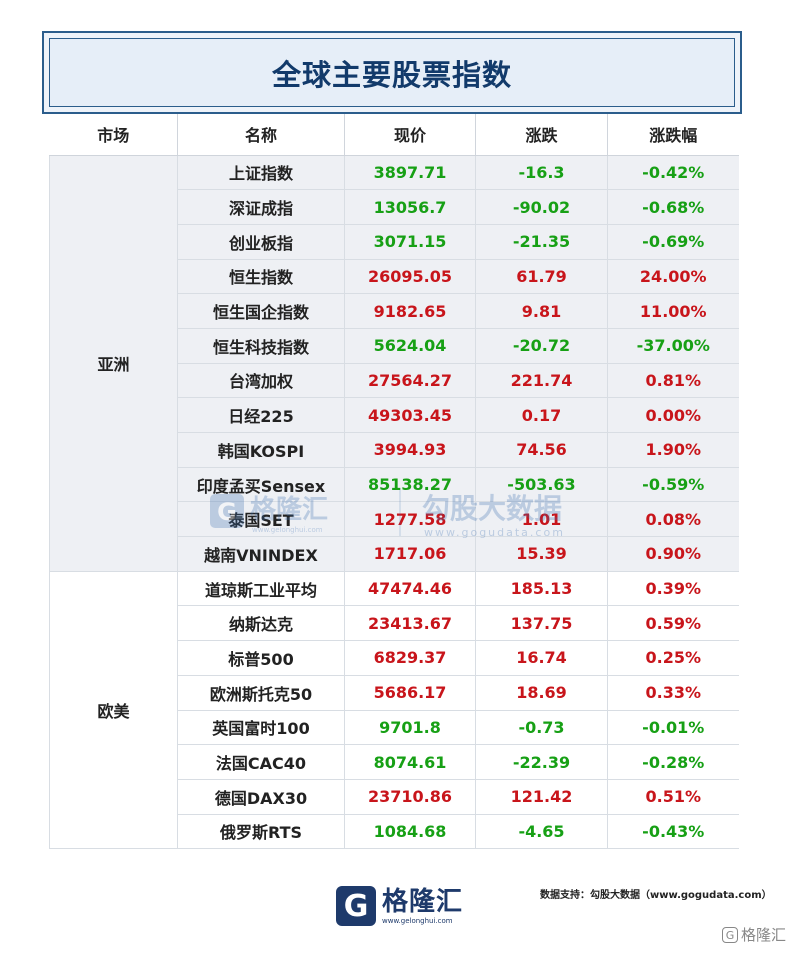 The image size is (794, 955). What do you see at coordinates (261, 207) in the screenshot?
I see `index-name-cell: 深证成指` at bounding box center [261, 207].